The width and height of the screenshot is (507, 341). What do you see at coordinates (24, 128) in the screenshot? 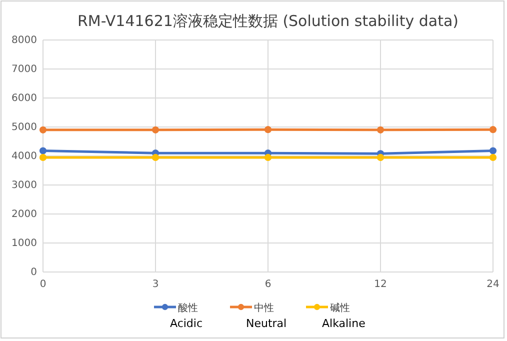
I see `y-tick-label: 5000` at bounding box center [24, 128].